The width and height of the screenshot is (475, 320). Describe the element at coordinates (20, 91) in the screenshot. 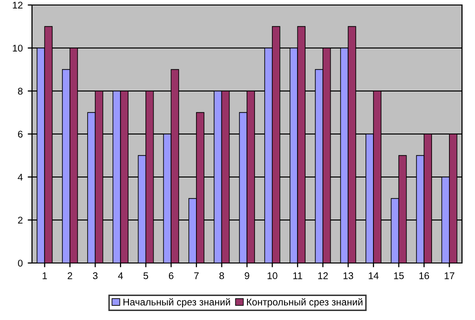

I see `y-tick-label: 8` at that location.